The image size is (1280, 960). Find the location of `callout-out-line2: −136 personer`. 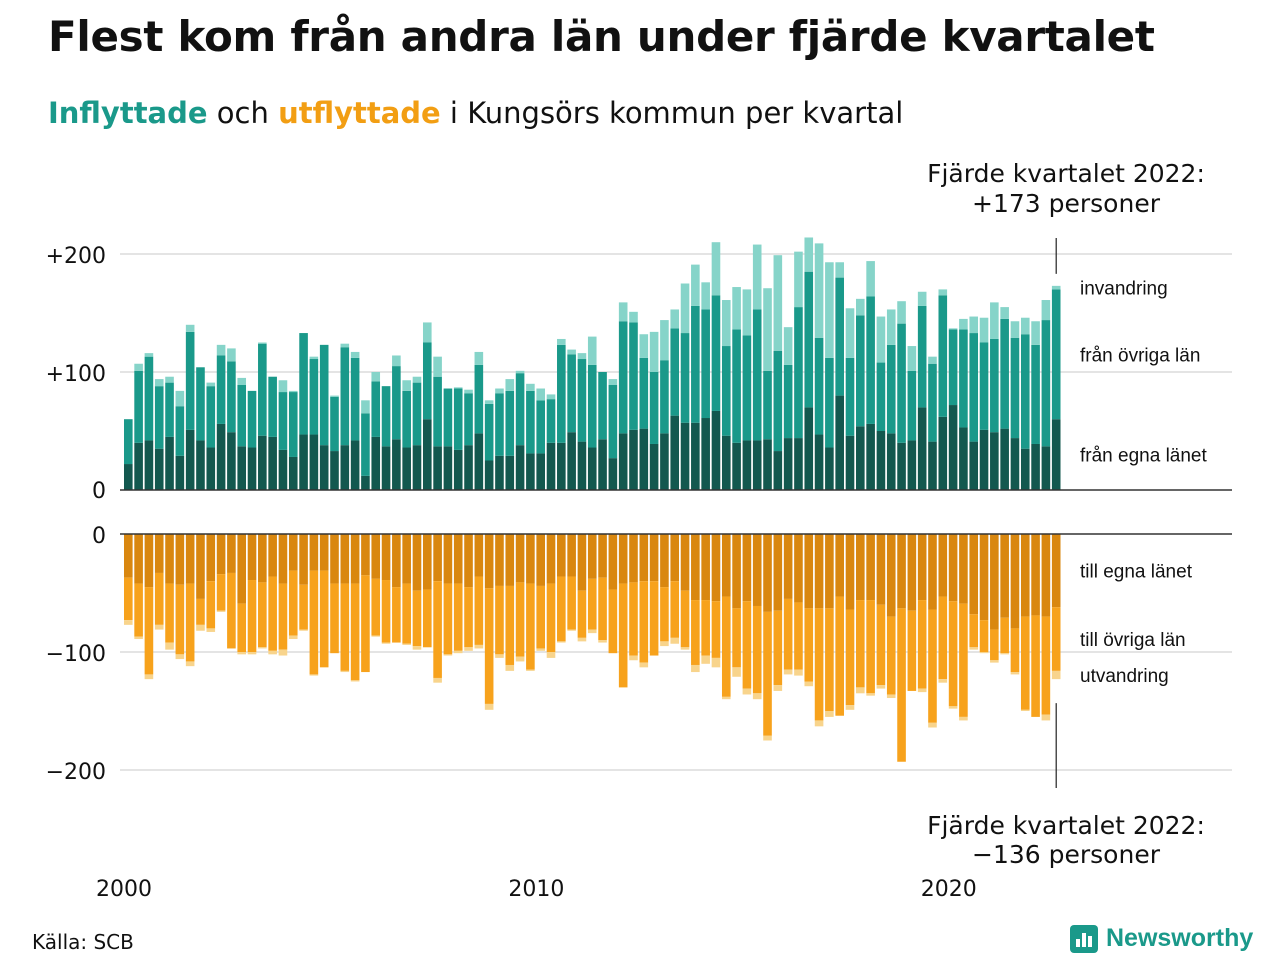

callout-out-line2: −136 personer is located at coordinates (1066, 854).